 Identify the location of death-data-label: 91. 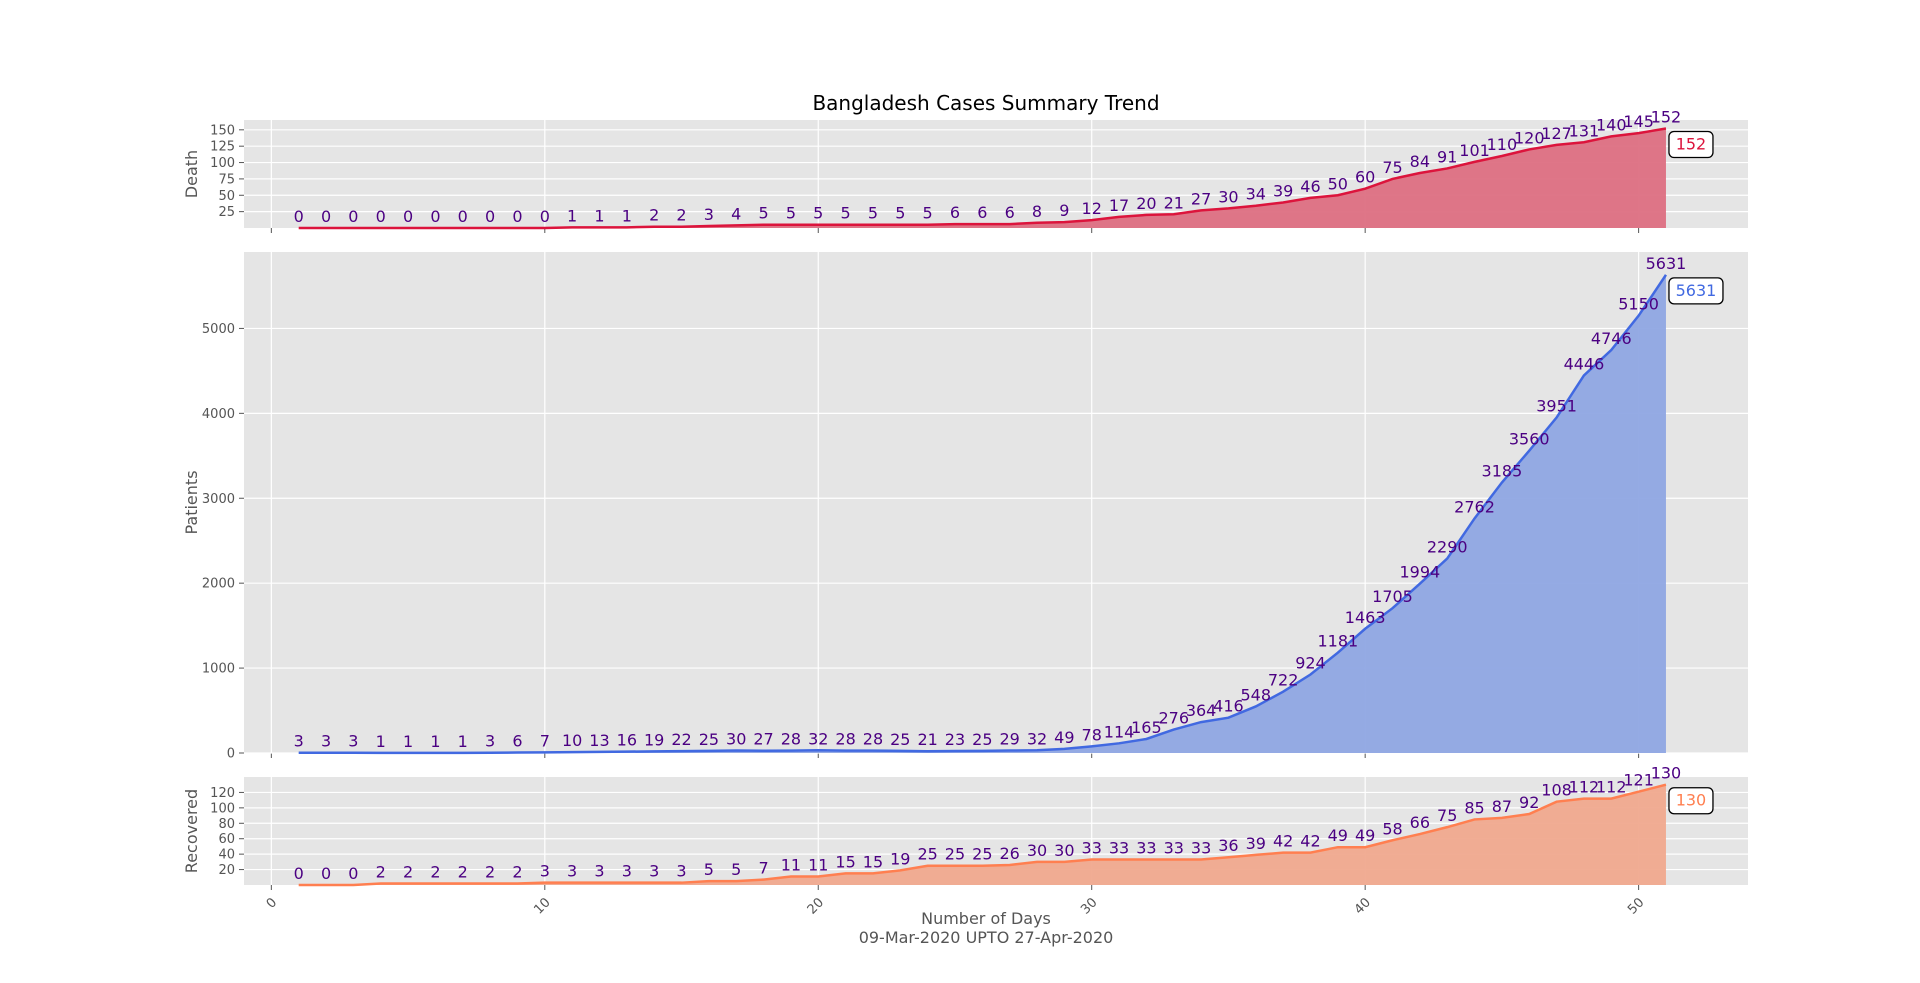
(1447, 156).